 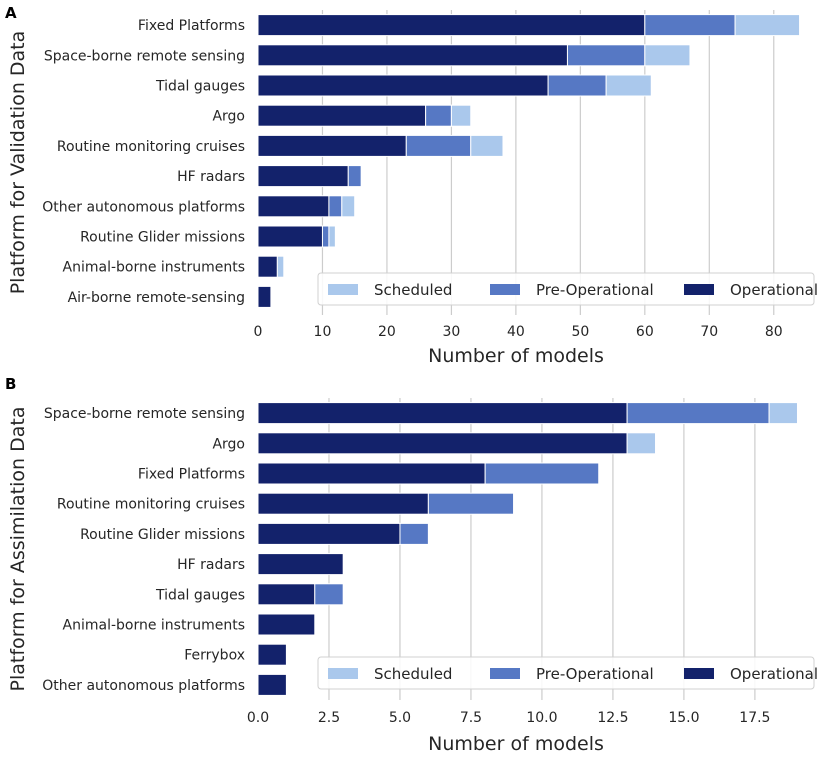 What do you see at coordinates (683, 718) in the screenshot?
I see `x-tick-label: 15.0` at bounding box center [683, 718].